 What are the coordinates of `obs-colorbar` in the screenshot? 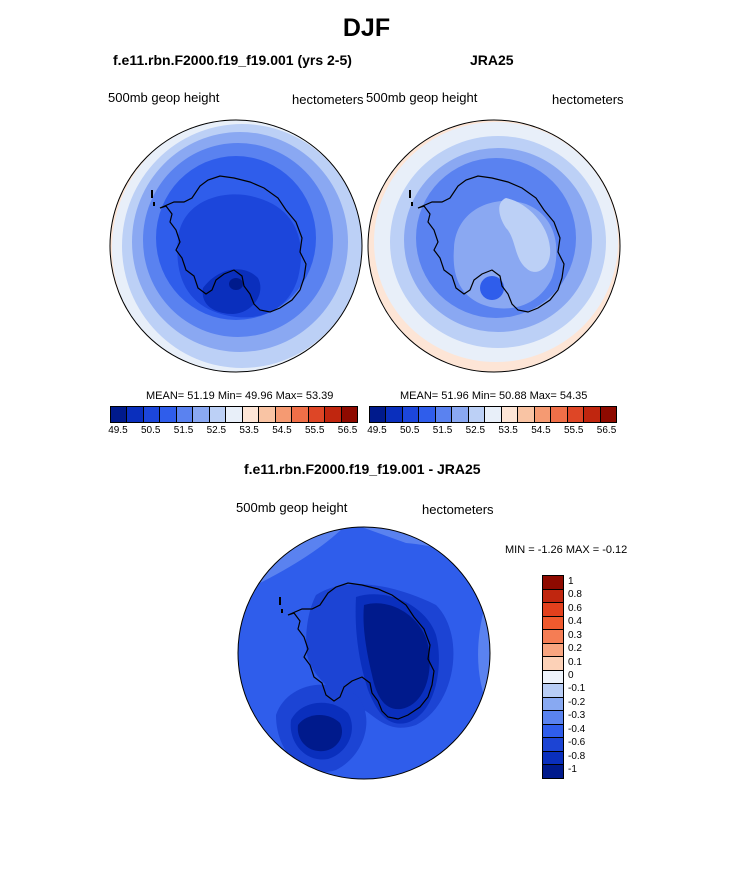 It's located at (493, 414).